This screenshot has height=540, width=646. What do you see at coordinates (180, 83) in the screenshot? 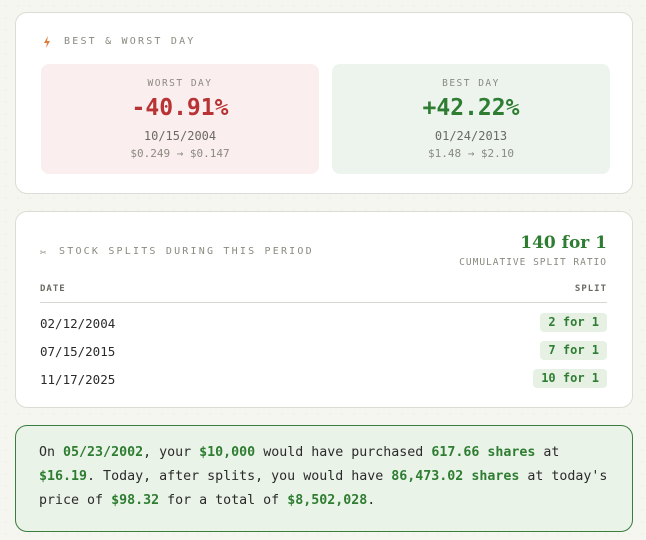
I see `worst-day-label: WORST DAY` at bounding box center [180, 83].